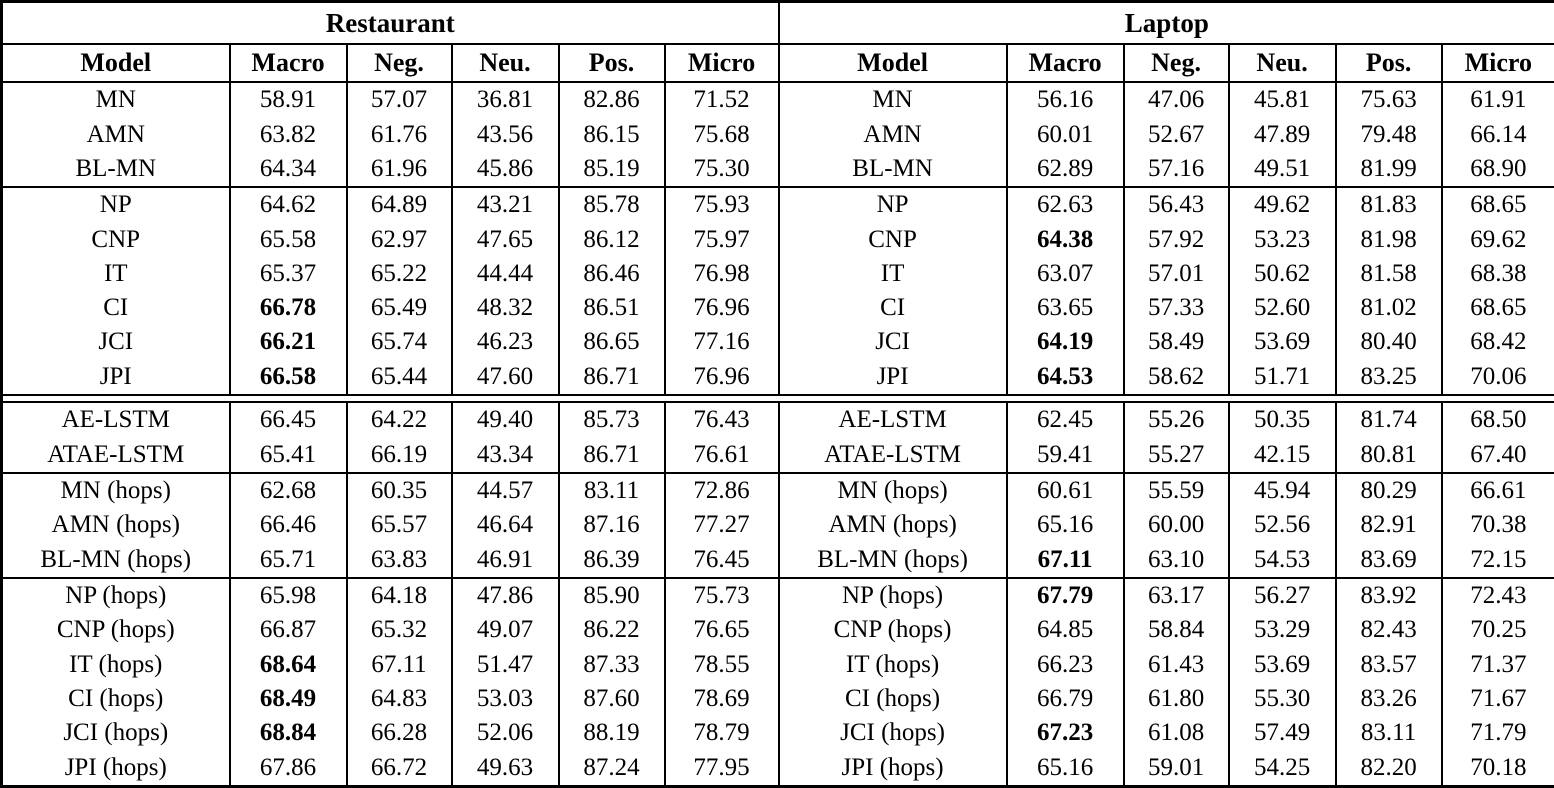 The height and width of the screenshot is (788, 1554). I want to click on restaurant-model-cell: CNP, so click(116, 239).